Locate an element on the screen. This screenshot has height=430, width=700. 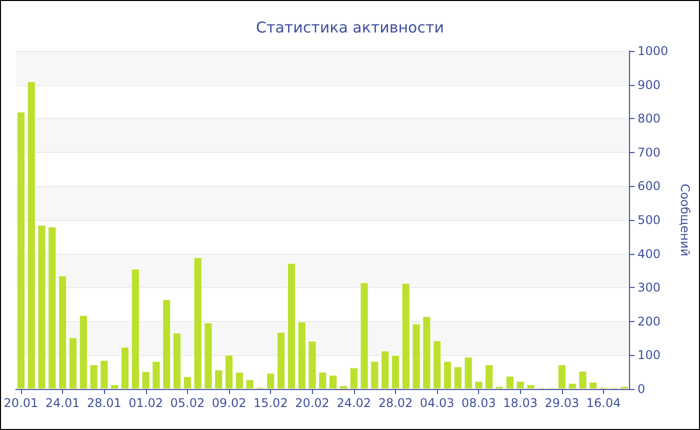
x-tick-label: 16.04 is located at coordinates (603, 403).